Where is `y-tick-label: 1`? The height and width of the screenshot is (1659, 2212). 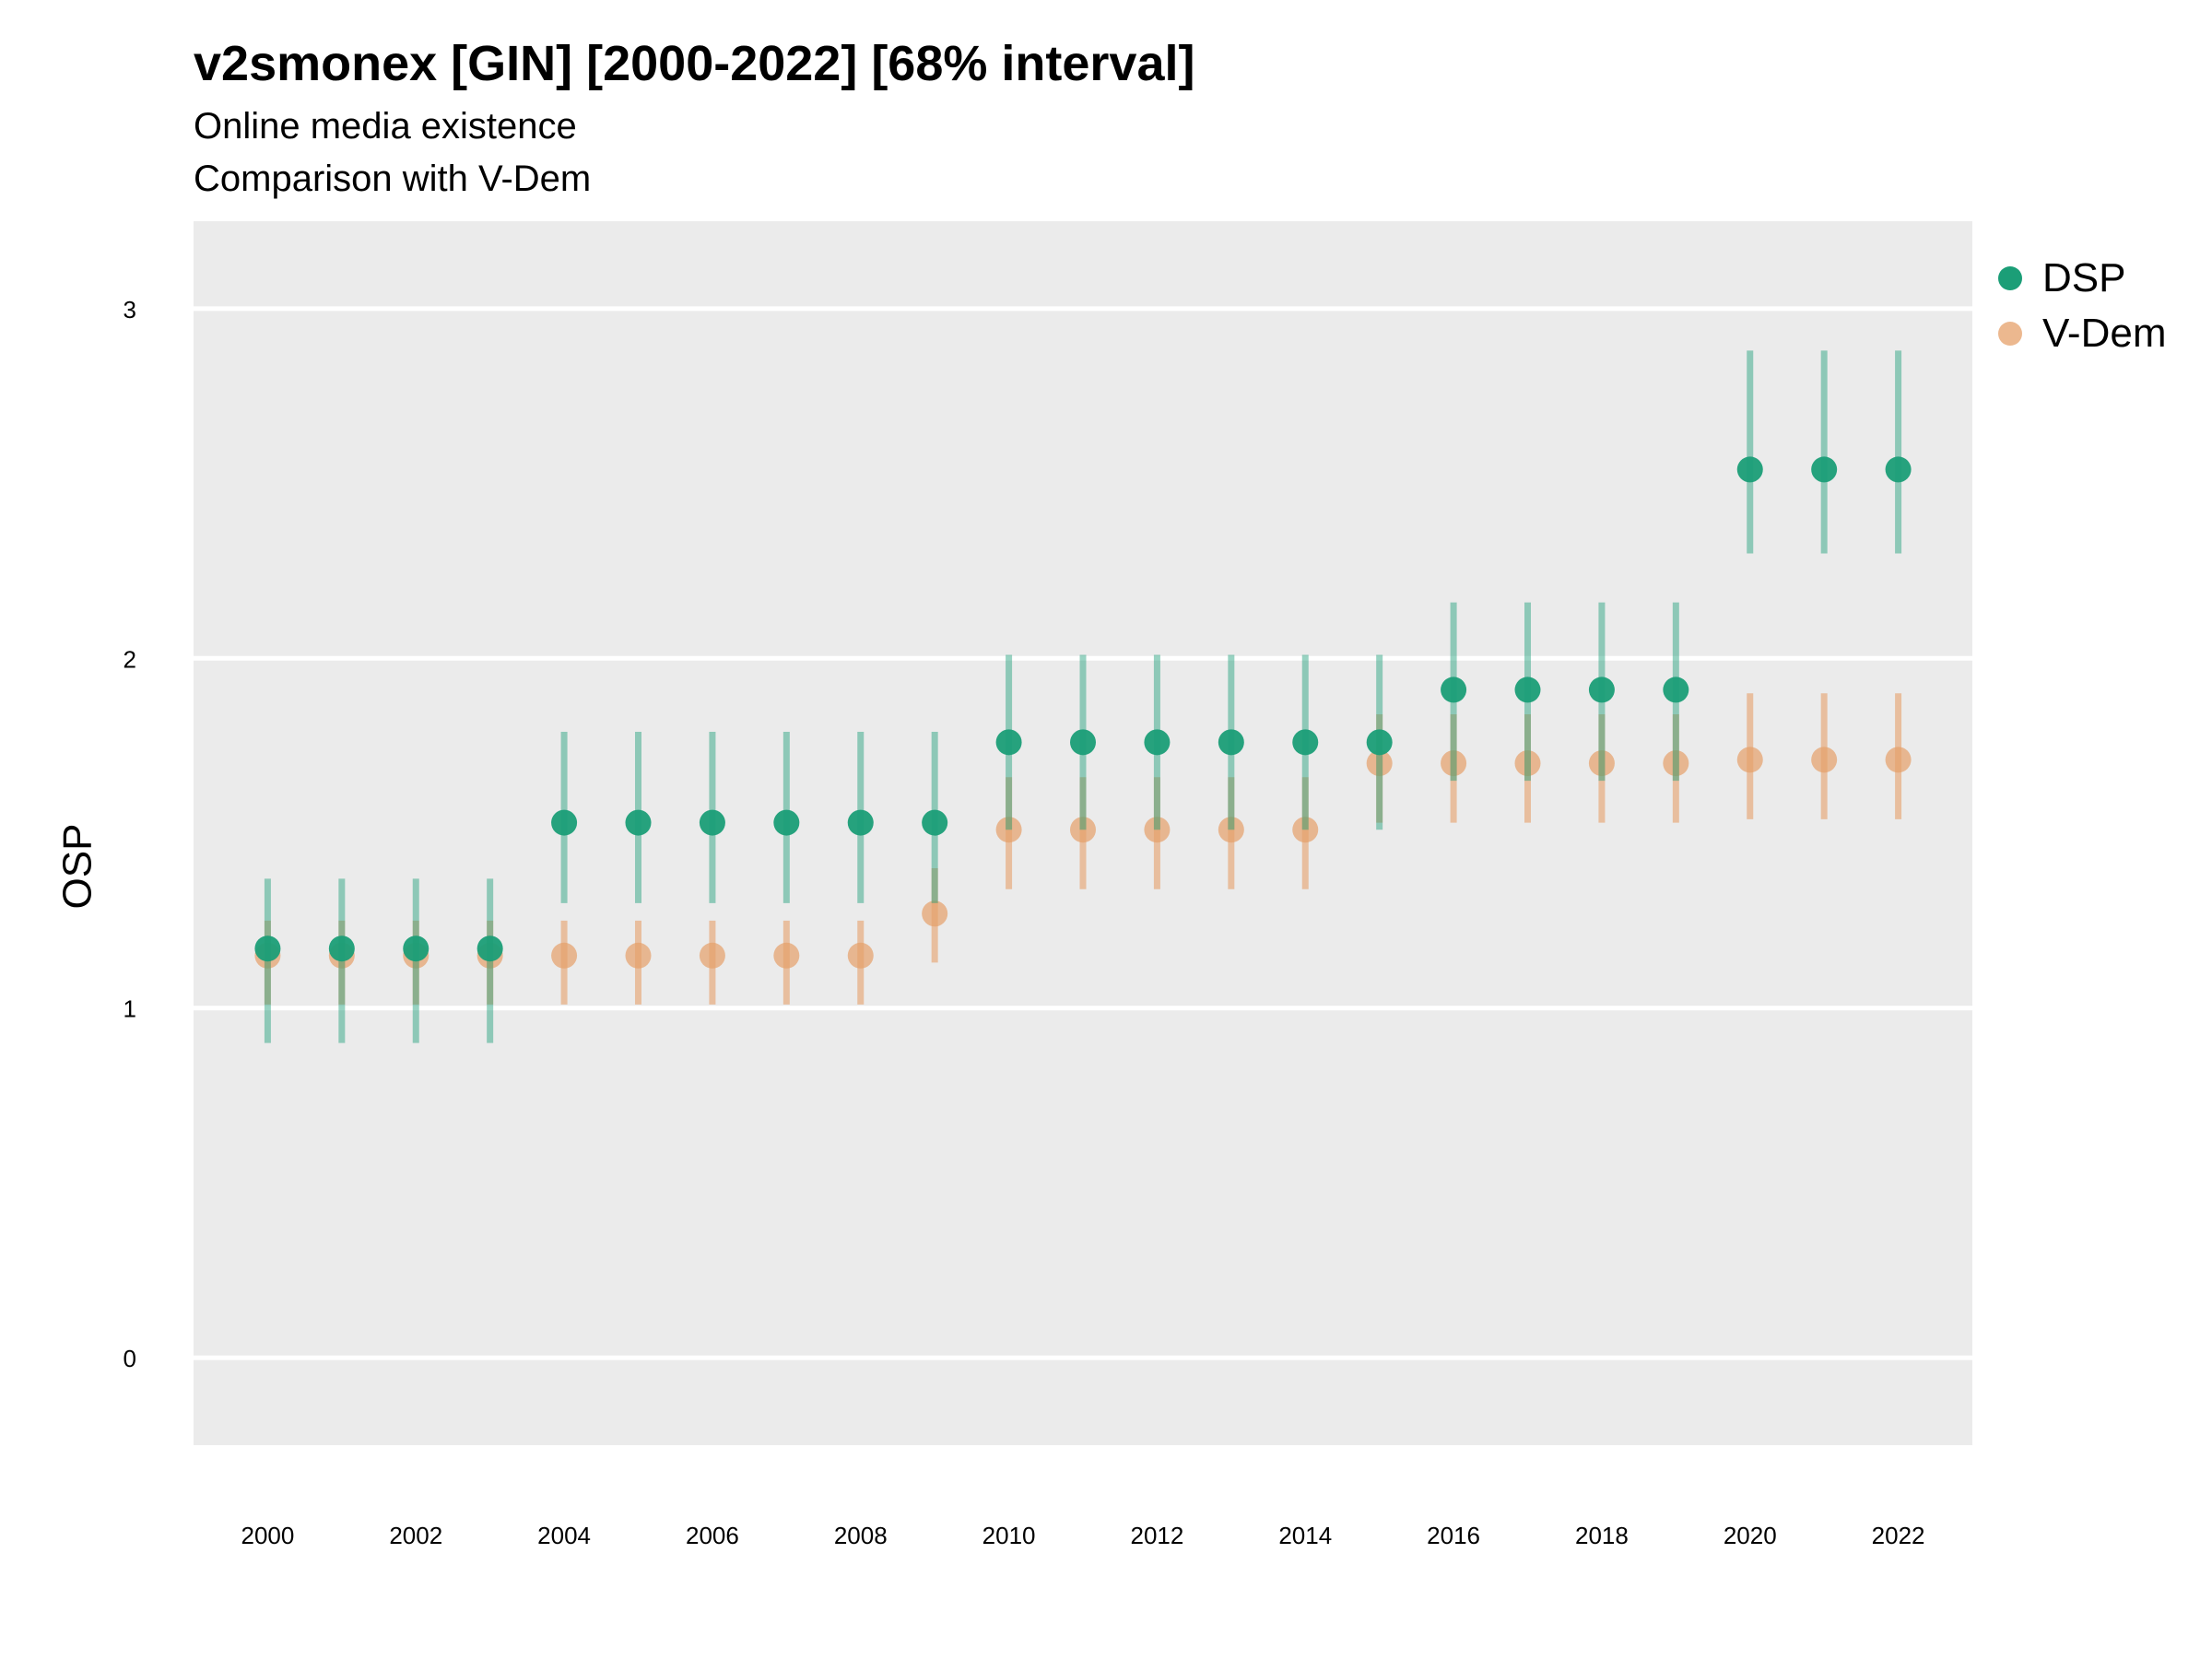
y-tick-label: 1 is located at coordinates (130, 1009).